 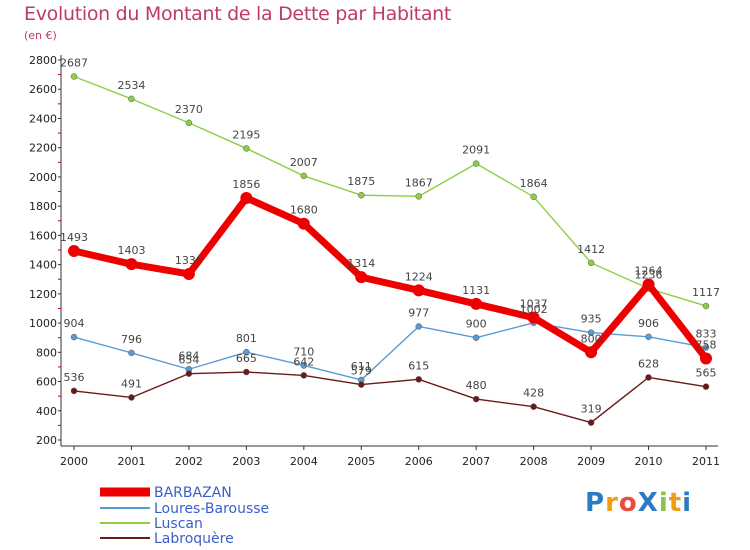 I want to click on data-label: 977, so click(x=418, y=312).